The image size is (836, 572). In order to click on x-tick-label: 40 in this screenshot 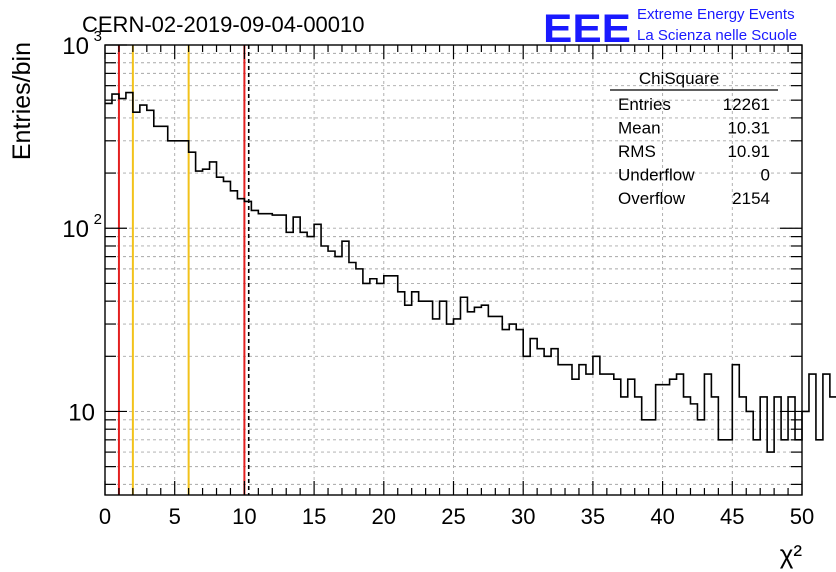, I will do `click(662, 516)`.